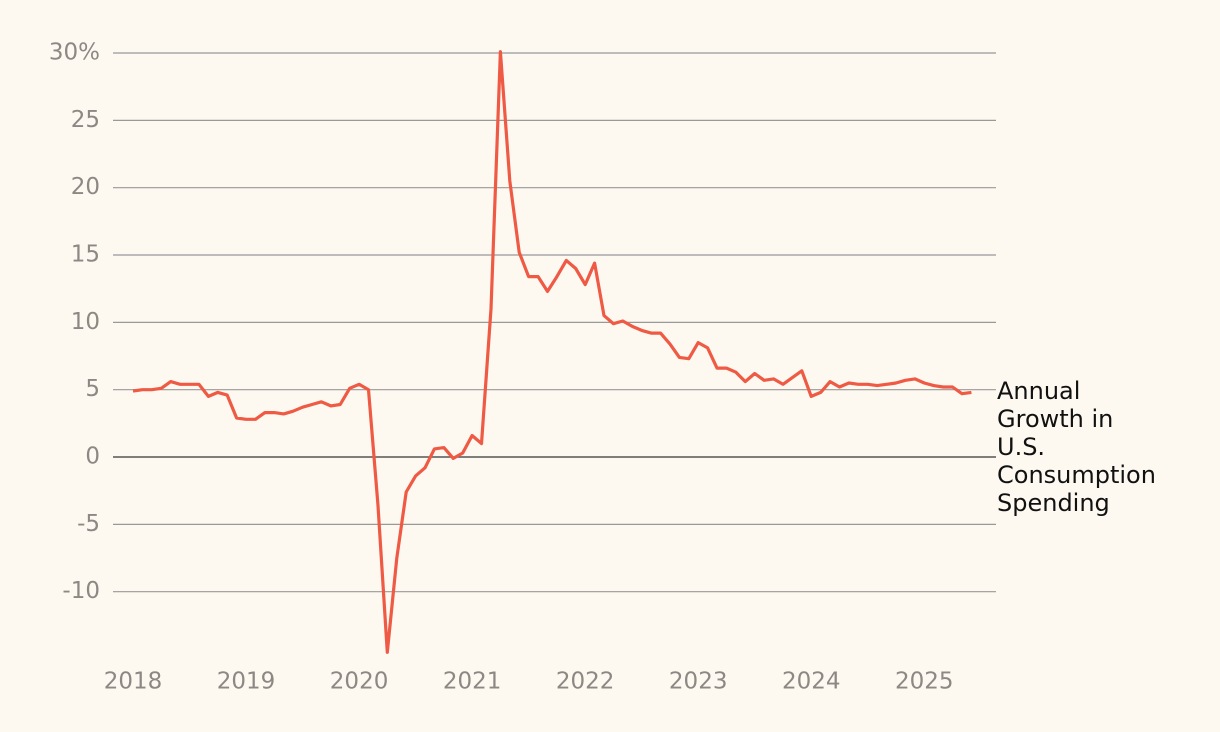 The height and width of the screenshot is (732, 1220). What do you see at coordinates (92, 457) in the screenshot?
I see `y-tick-label: 0` at bounding box center [92, 457].